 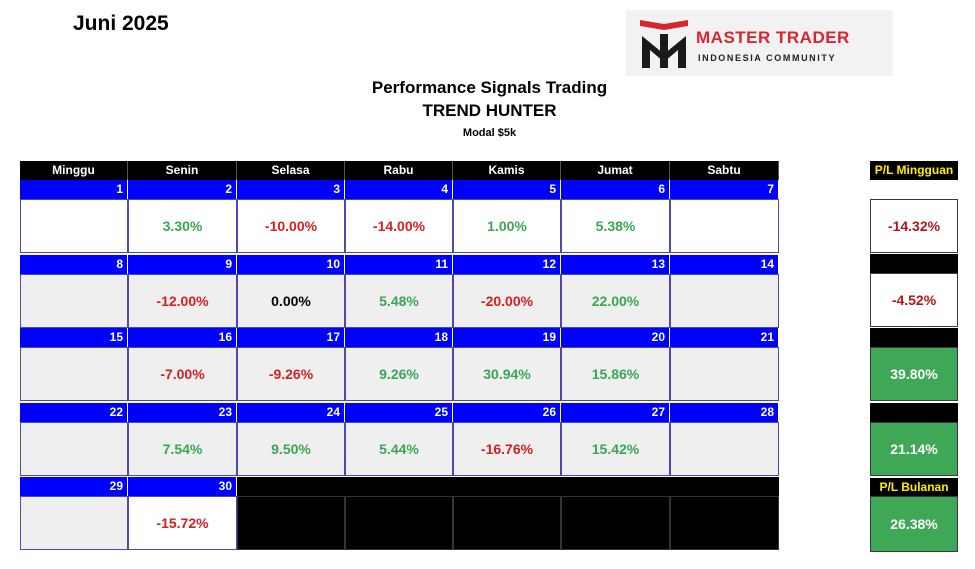 What do you see at coordinates (74, 337) in the screenshot?
I see `date-number: 15` at bounding box center [74, 337].